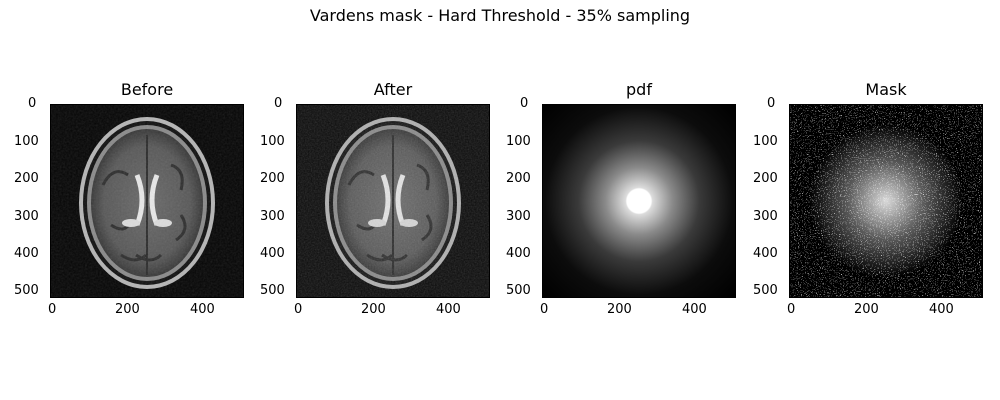 This screenshot has height=400, width=1000. I want to click on image-pdf, so click(639, 201).